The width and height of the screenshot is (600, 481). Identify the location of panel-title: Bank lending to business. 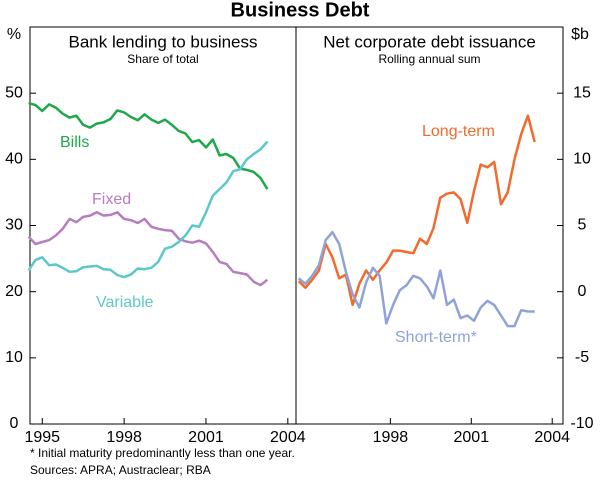
(162, 41).